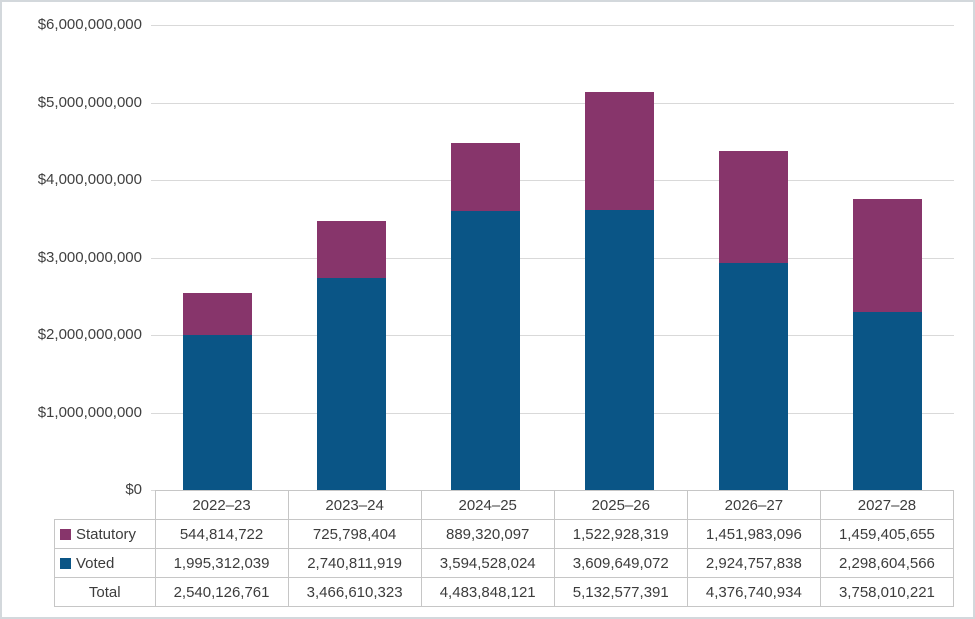 The image size is (975, 619). What do you see at coordinates (133, 489) in the screenshot?
I see `y-axis-tick-label: $0` at bounding box center [133, 489].